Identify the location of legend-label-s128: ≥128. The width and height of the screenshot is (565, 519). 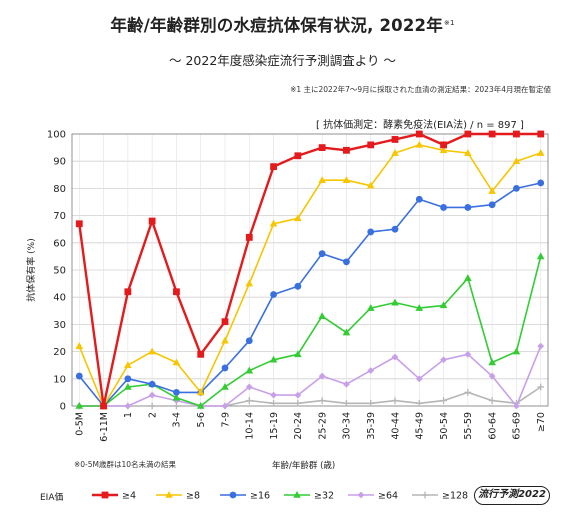
(455, 496).